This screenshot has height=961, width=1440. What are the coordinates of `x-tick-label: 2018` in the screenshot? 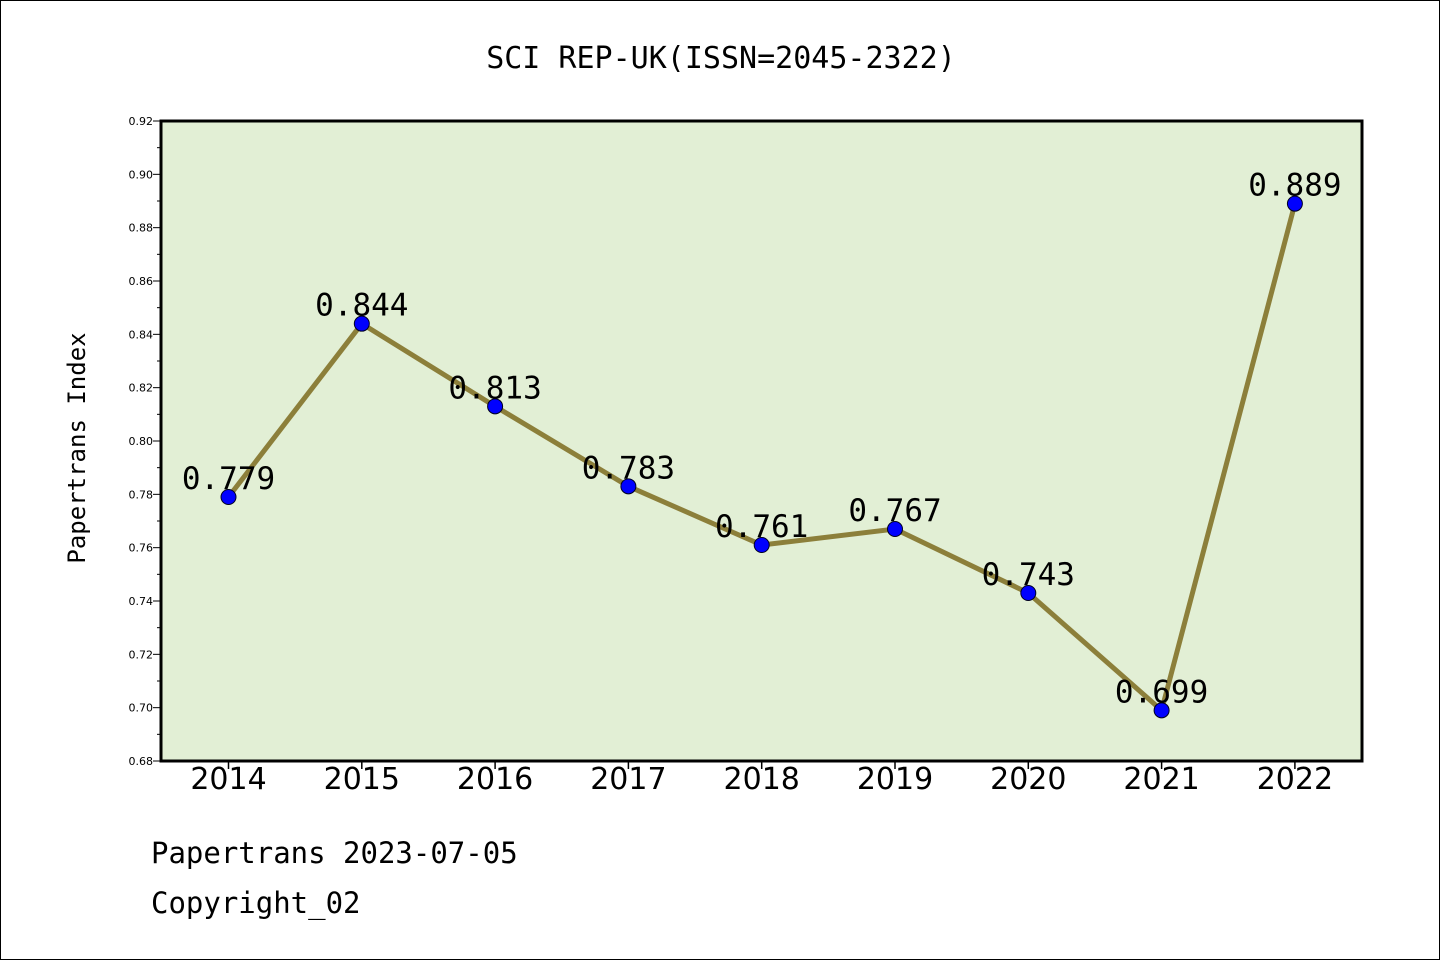 It's located at (762, 779).